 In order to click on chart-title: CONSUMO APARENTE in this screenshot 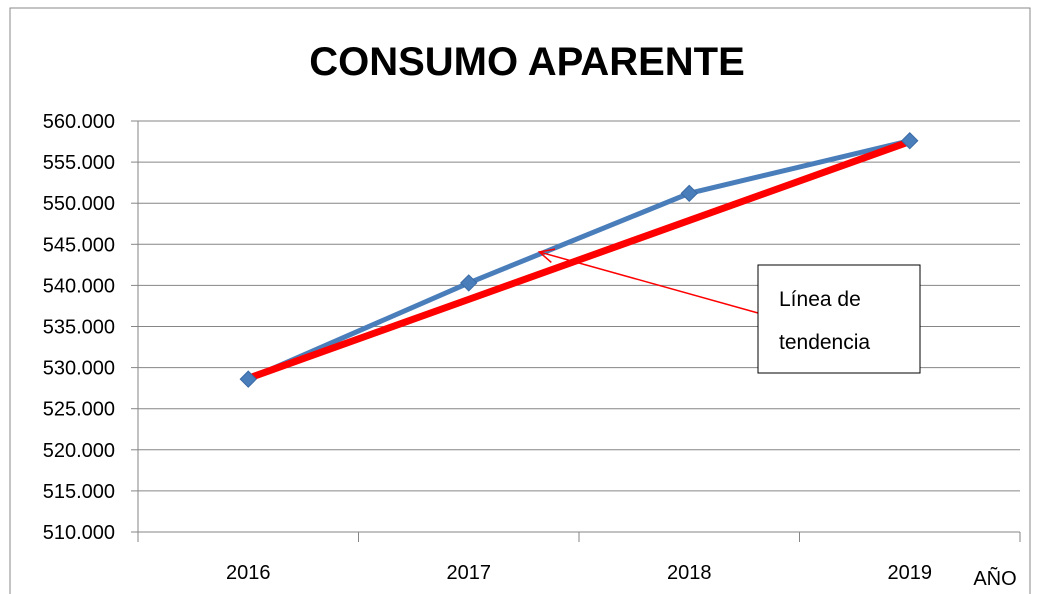, I will do `click(527, 62)`.